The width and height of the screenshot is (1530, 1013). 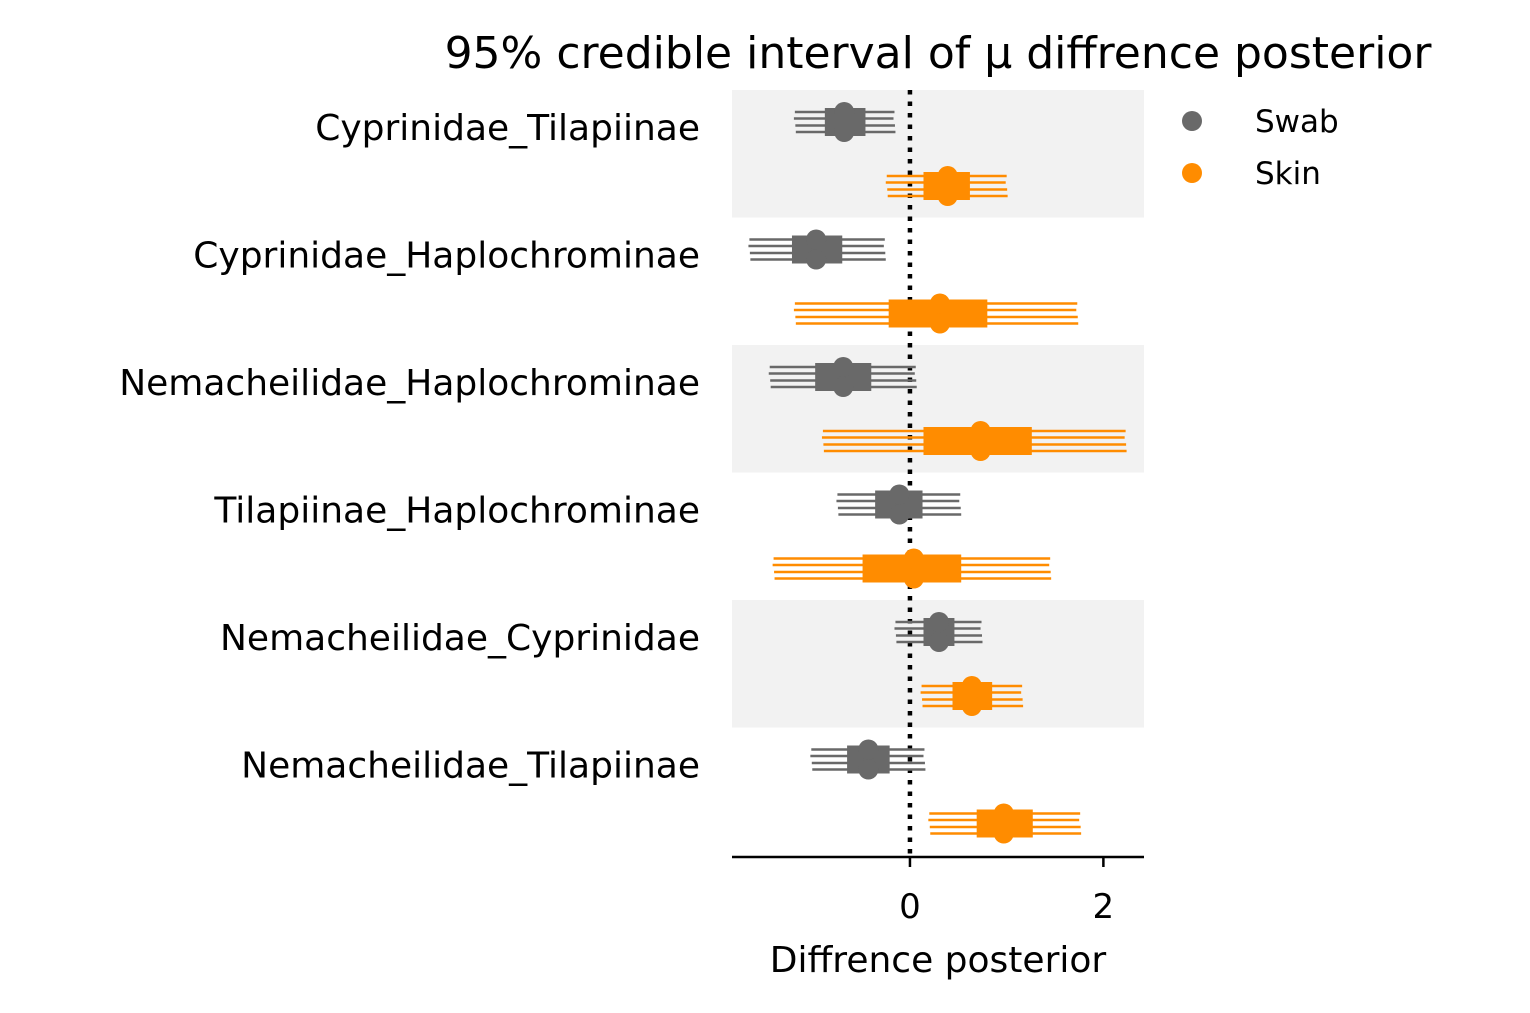 I want to click on category-label: Nemacheilidae_Haplochrominae, so click(x=409, y=383).